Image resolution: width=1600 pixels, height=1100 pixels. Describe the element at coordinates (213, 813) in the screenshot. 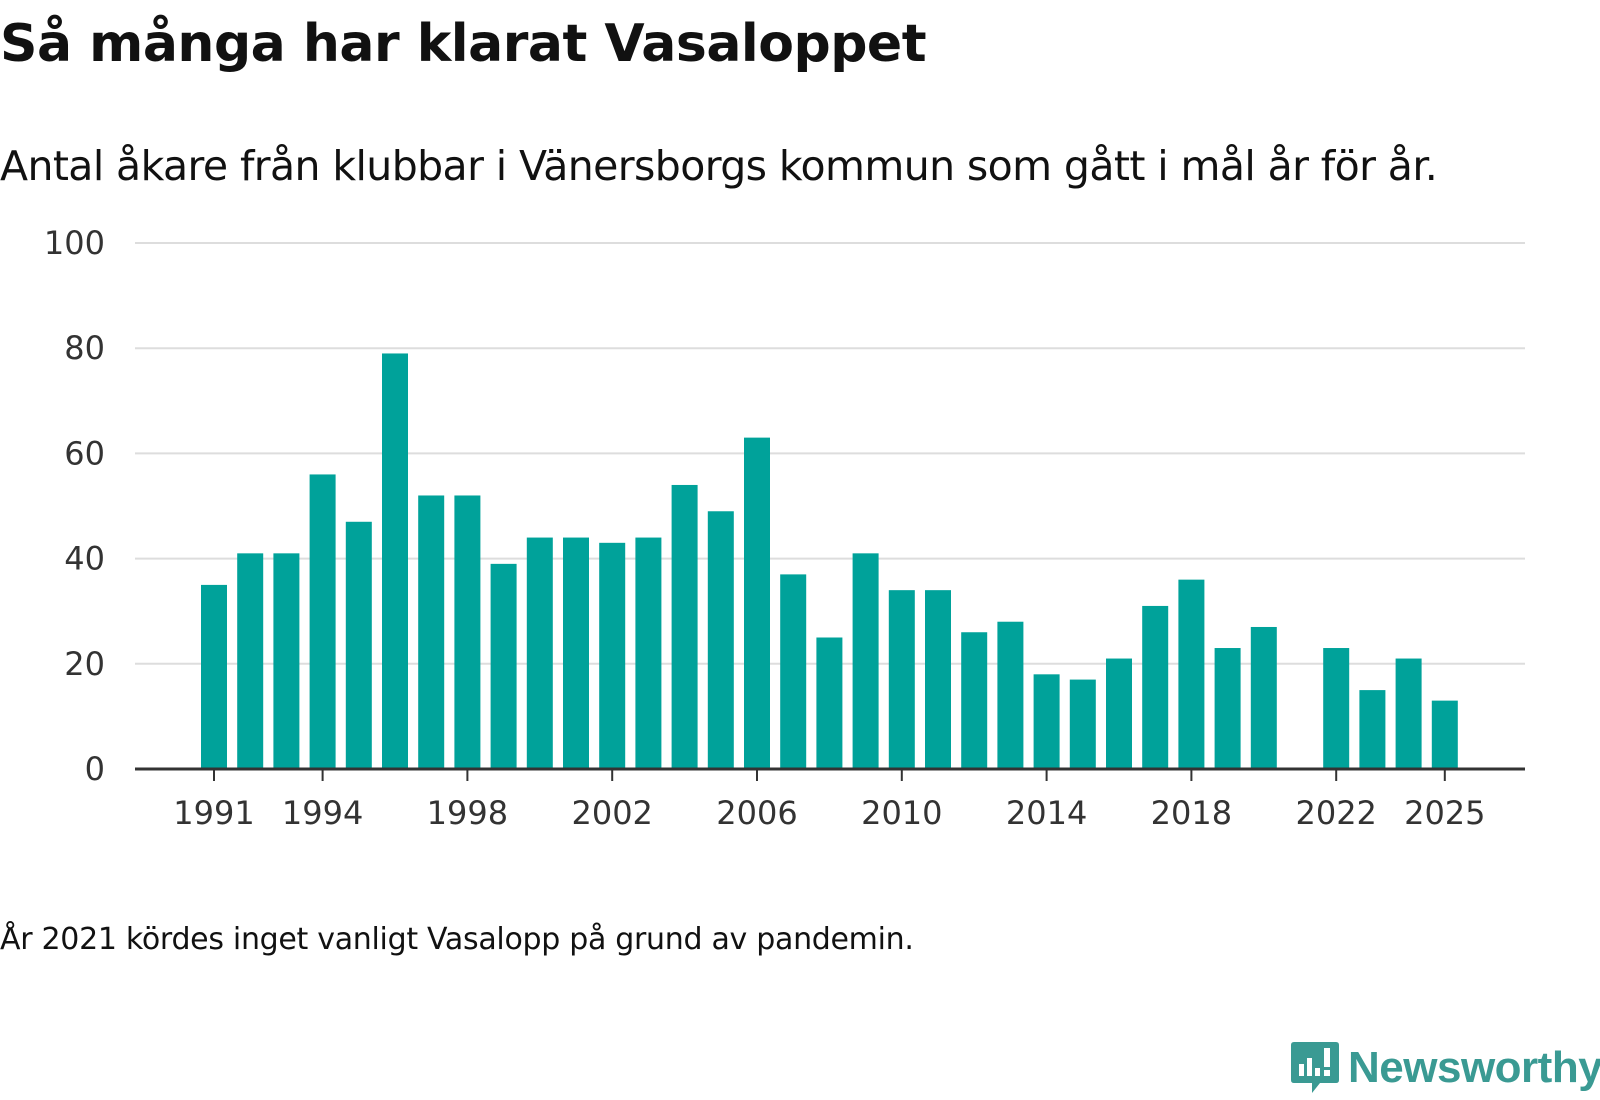

I see `x-tick-label: 1991` at that location.